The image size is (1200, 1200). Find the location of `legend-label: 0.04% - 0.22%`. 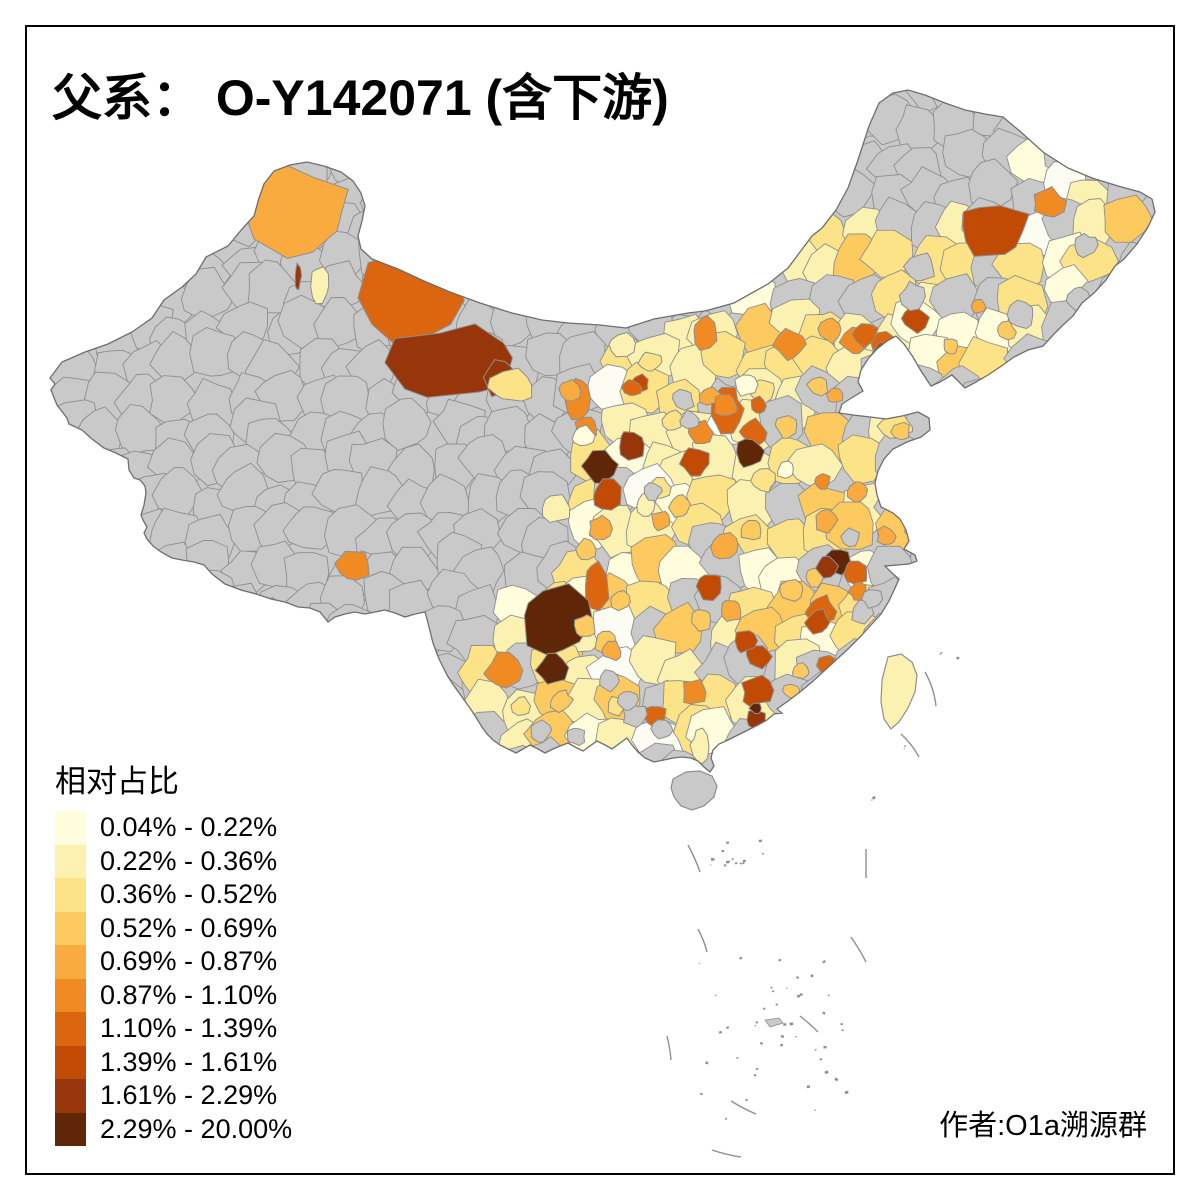

legend-label: 0.04% - 0.22% is located at coordinates (189, 827).